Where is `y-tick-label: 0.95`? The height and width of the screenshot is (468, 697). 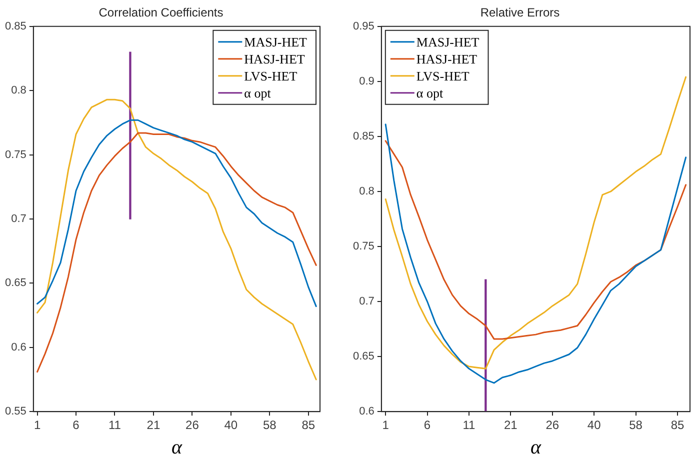
y-tick-label: 0.95 is located at coordinates (363, 26).